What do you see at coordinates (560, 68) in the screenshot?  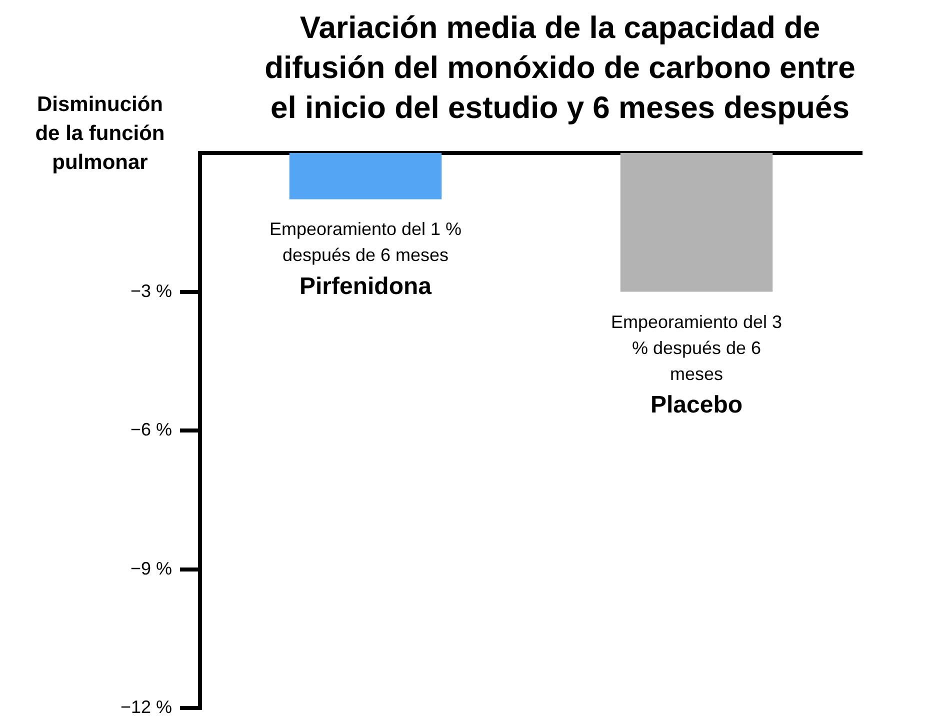 I see `chart-title: Variación media de la capacidad de difusión del monóxido de carbono entre el inicio del estudio y 6 meses después` at bounding box center [560, 68].